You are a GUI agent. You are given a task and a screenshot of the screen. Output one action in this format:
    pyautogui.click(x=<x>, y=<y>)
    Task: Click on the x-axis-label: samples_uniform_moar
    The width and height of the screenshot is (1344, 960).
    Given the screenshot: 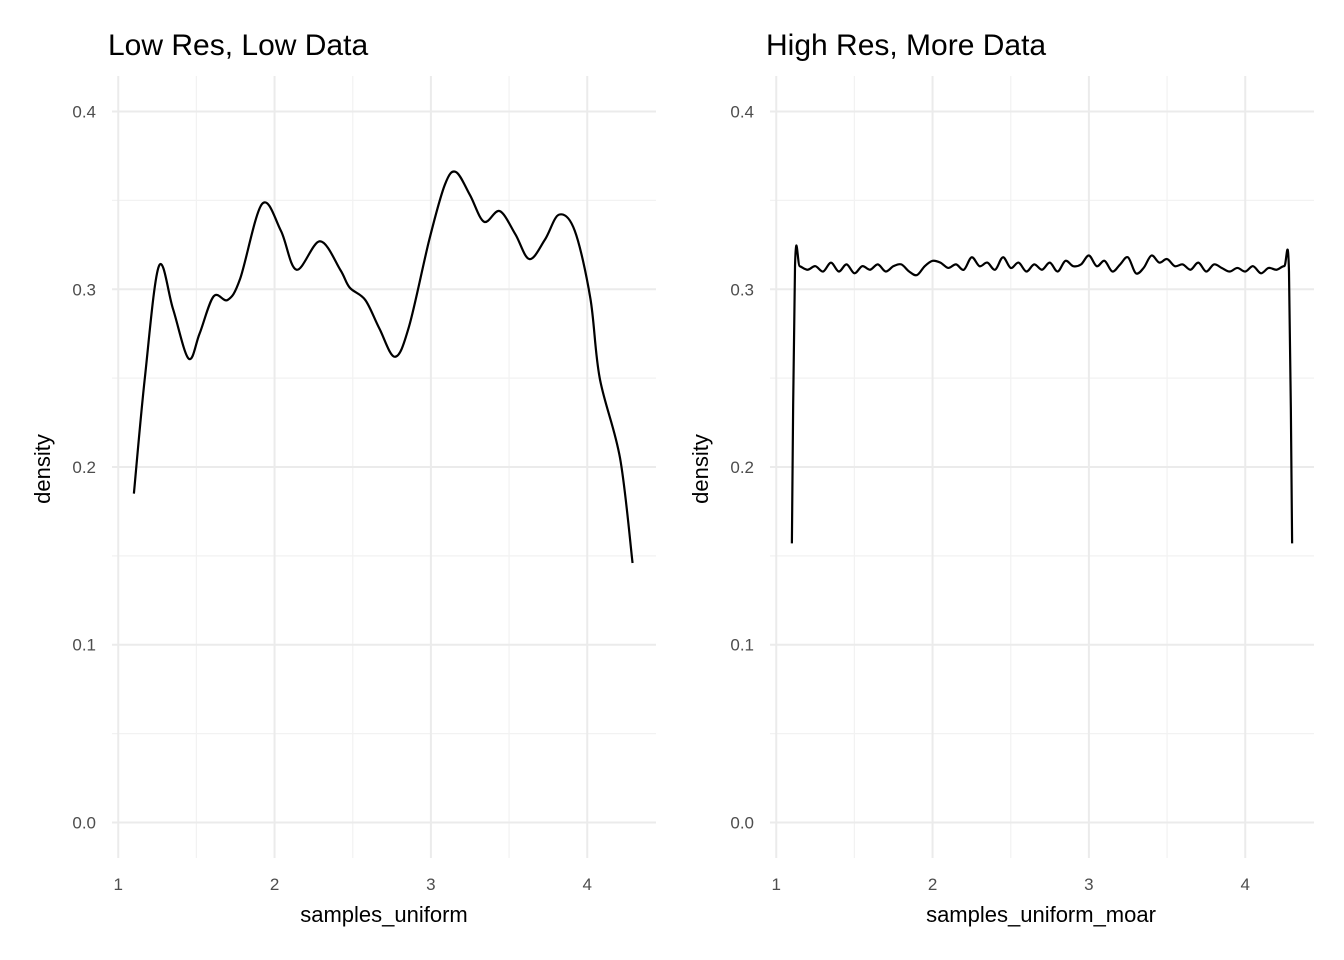 What is the action you would take?
    pyautogui.click(x=1041, y=914)
    